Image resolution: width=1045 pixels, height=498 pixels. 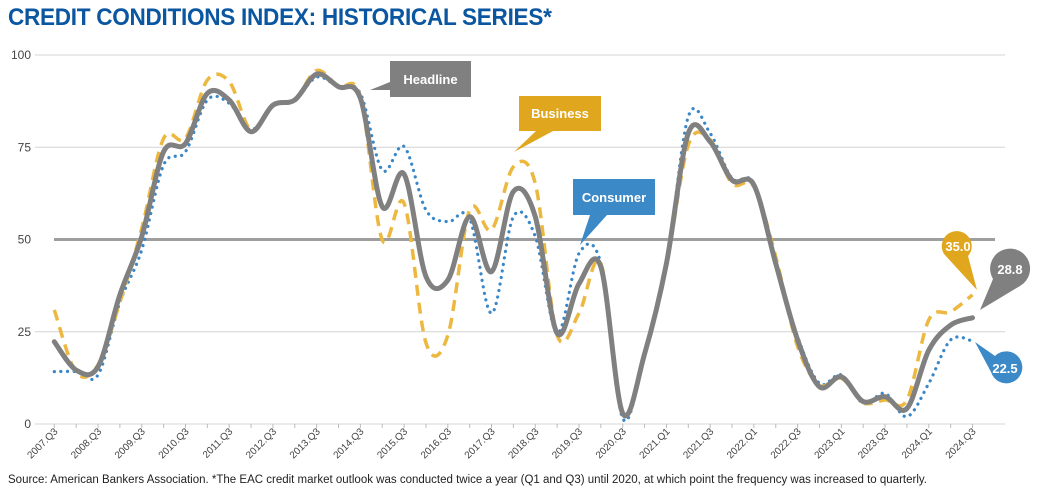 I want to click on callout-consumer: Consumer, so click(x=614, y=212).